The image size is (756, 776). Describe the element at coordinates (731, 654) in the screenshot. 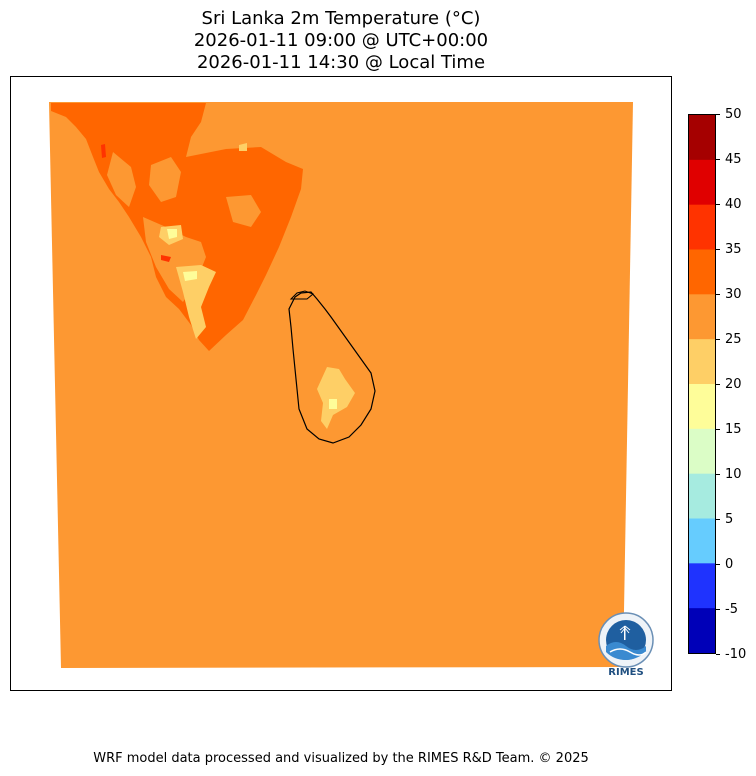

I see `colorbar-tick: -10` at that location.